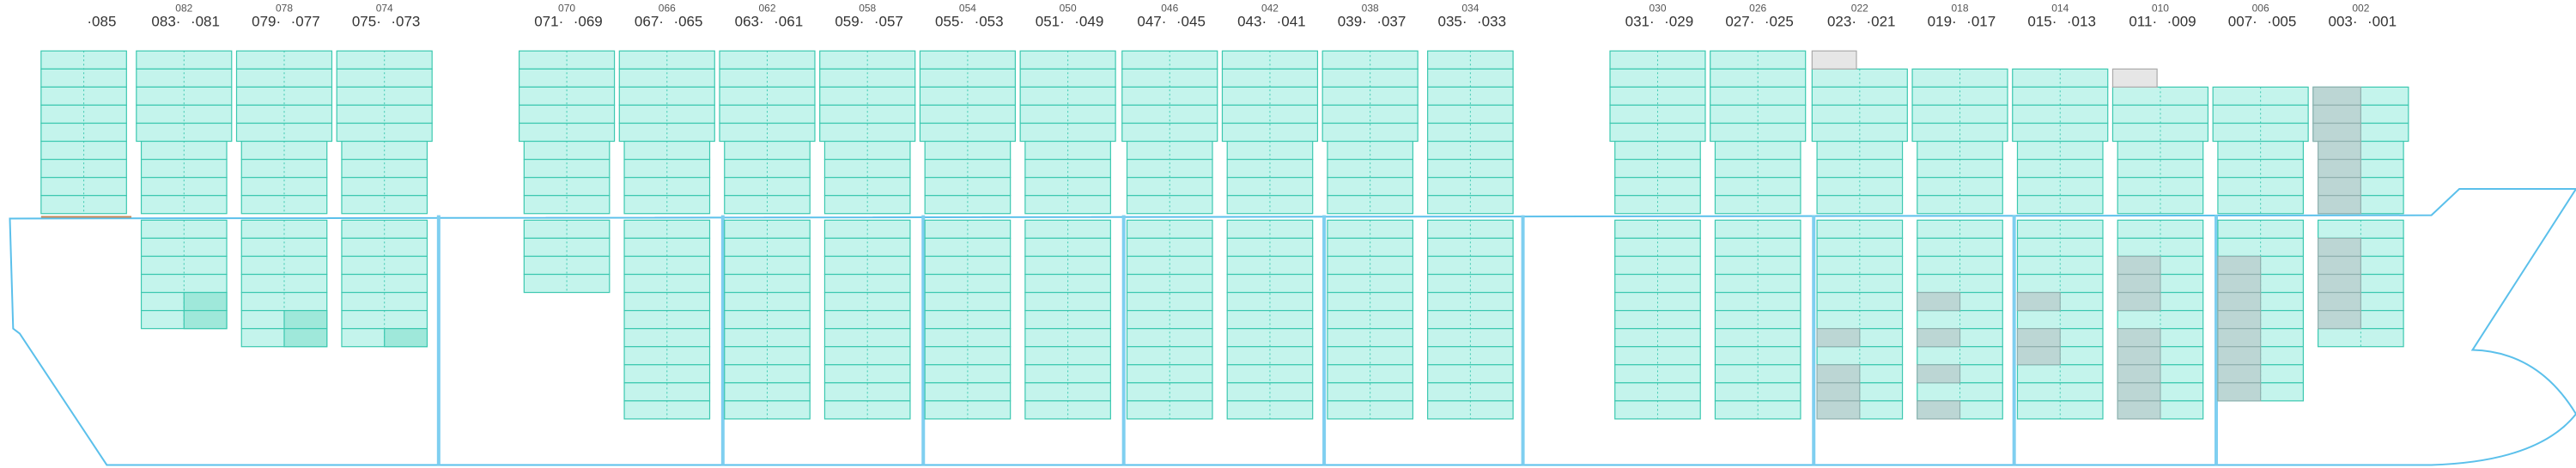  What do you see at coordinates (850, 22) in the screenshot?
I see `bay-label: 059·` at bounding box center [850, 22].